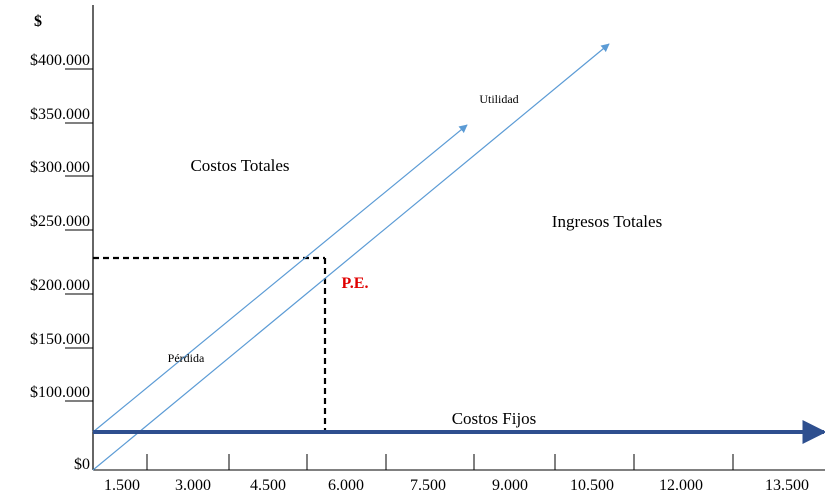 This screenshot has height=495, width=825. What do you see at coordinates (82, 464) in the screenshot?
I see `y-tick-label: $0` at bounding box center [82, 464].